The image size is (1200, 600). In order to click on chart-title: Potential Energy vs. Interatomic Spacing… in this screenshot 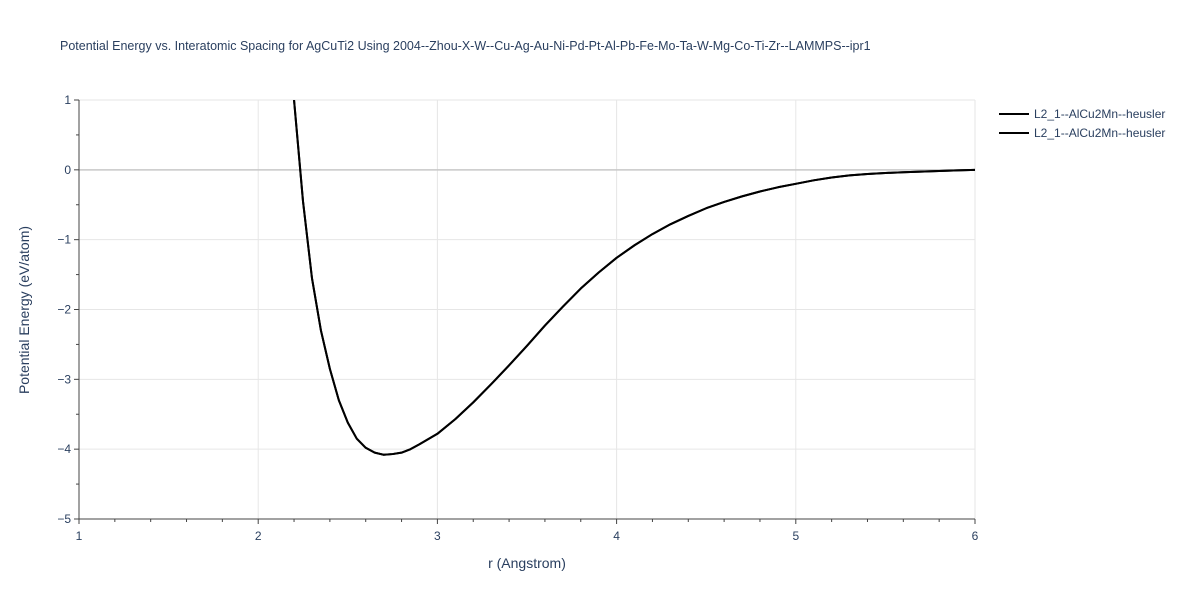, I will do `click(465, 46)`.